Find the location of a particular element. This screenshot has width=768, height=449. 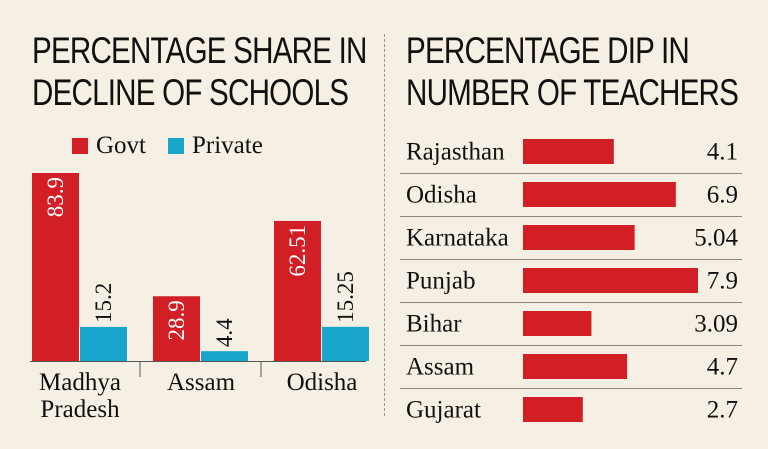

row-label-bihar: Bihar is located at coordinates (434, 324).